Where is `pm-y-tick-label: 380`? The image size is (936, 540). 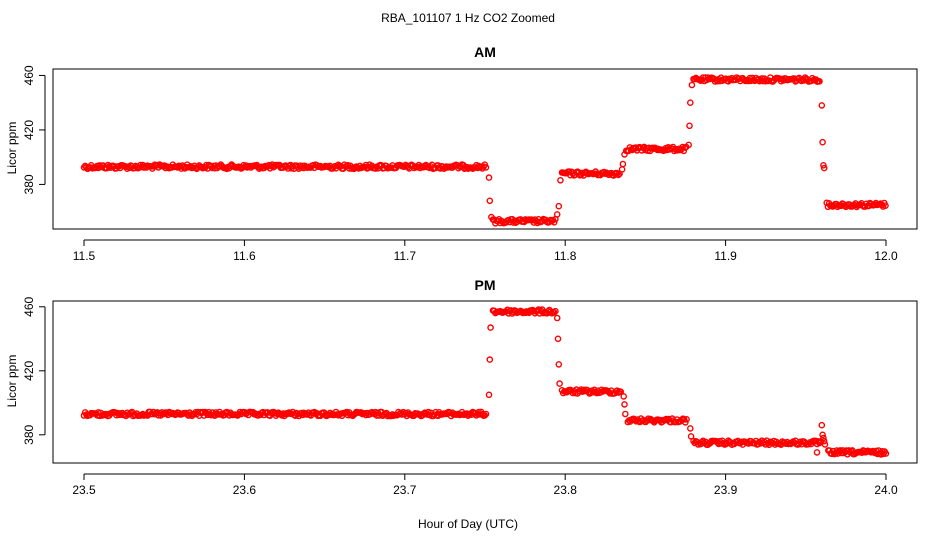
pm-y-tick-label: 380 is located at coordinates (29, 434).